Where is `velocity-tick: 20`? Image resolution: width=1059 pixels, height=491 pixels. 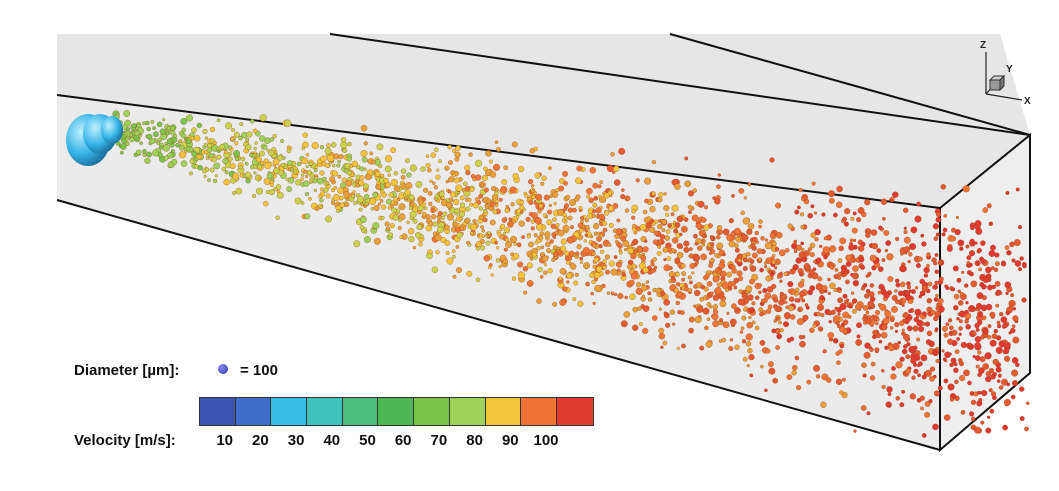 velocity-tick: 20 is located at coordinates (260, 440).